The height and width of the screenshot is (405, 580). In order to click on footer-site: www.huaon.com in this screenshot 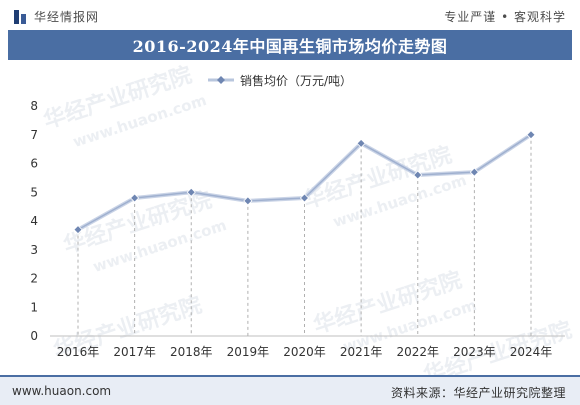, I will do `click(62, 391)`.